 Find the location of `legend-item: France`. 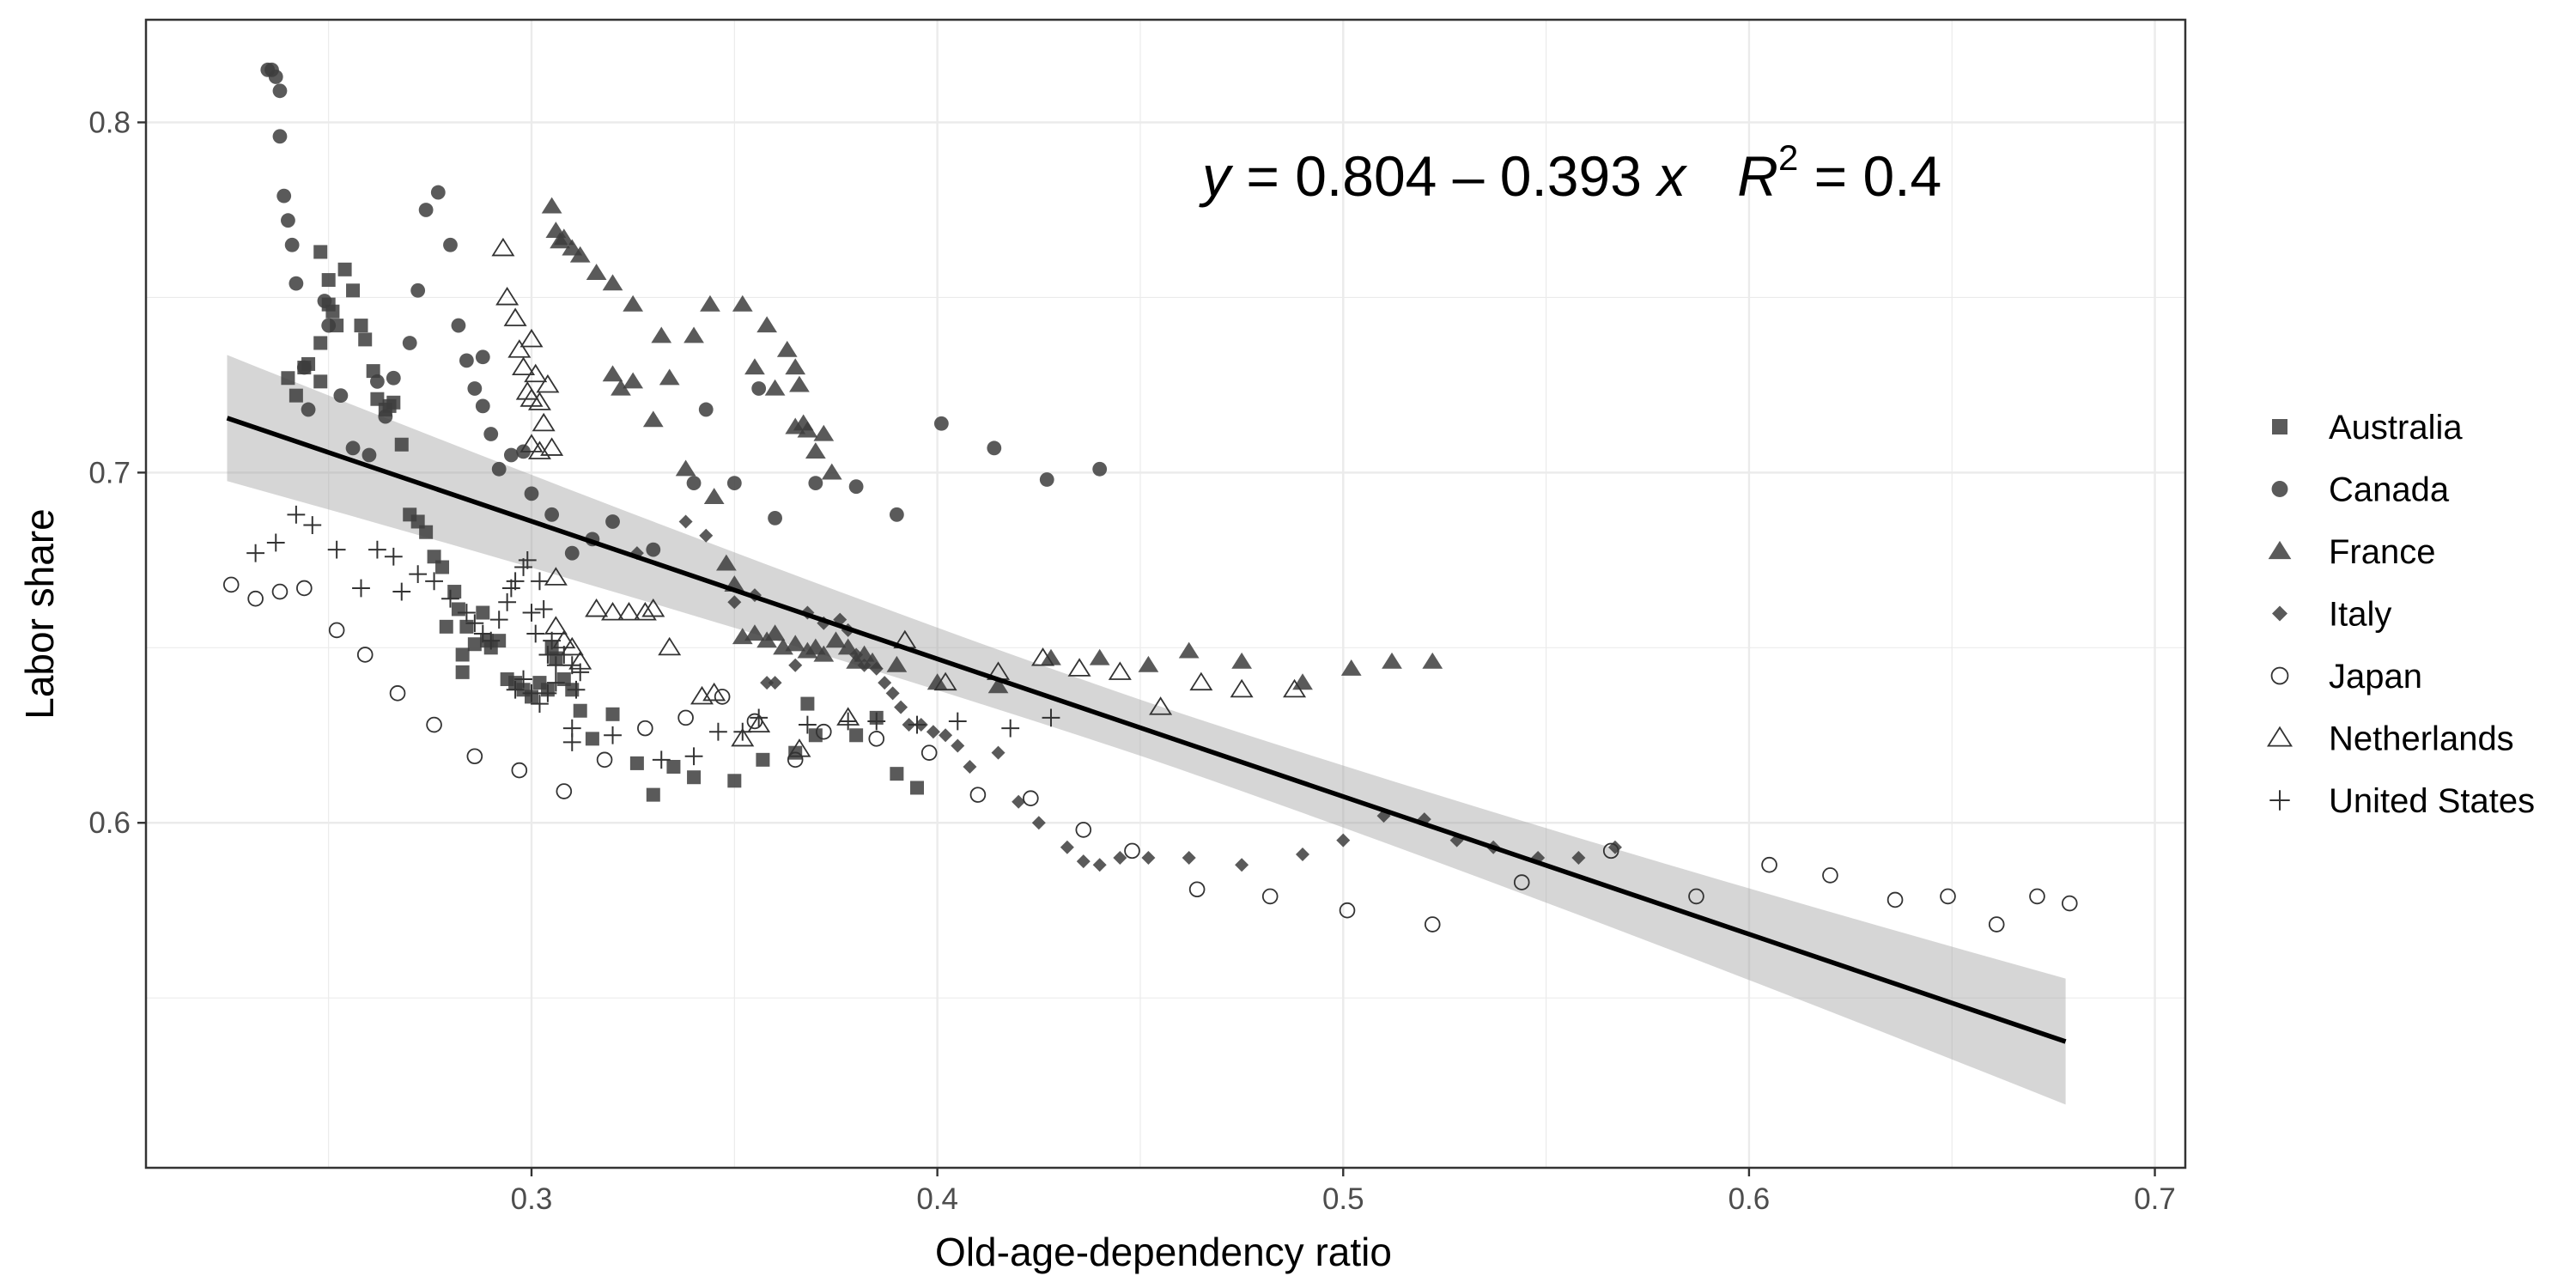

legend-item: France is located at coordinates (2352, 552).